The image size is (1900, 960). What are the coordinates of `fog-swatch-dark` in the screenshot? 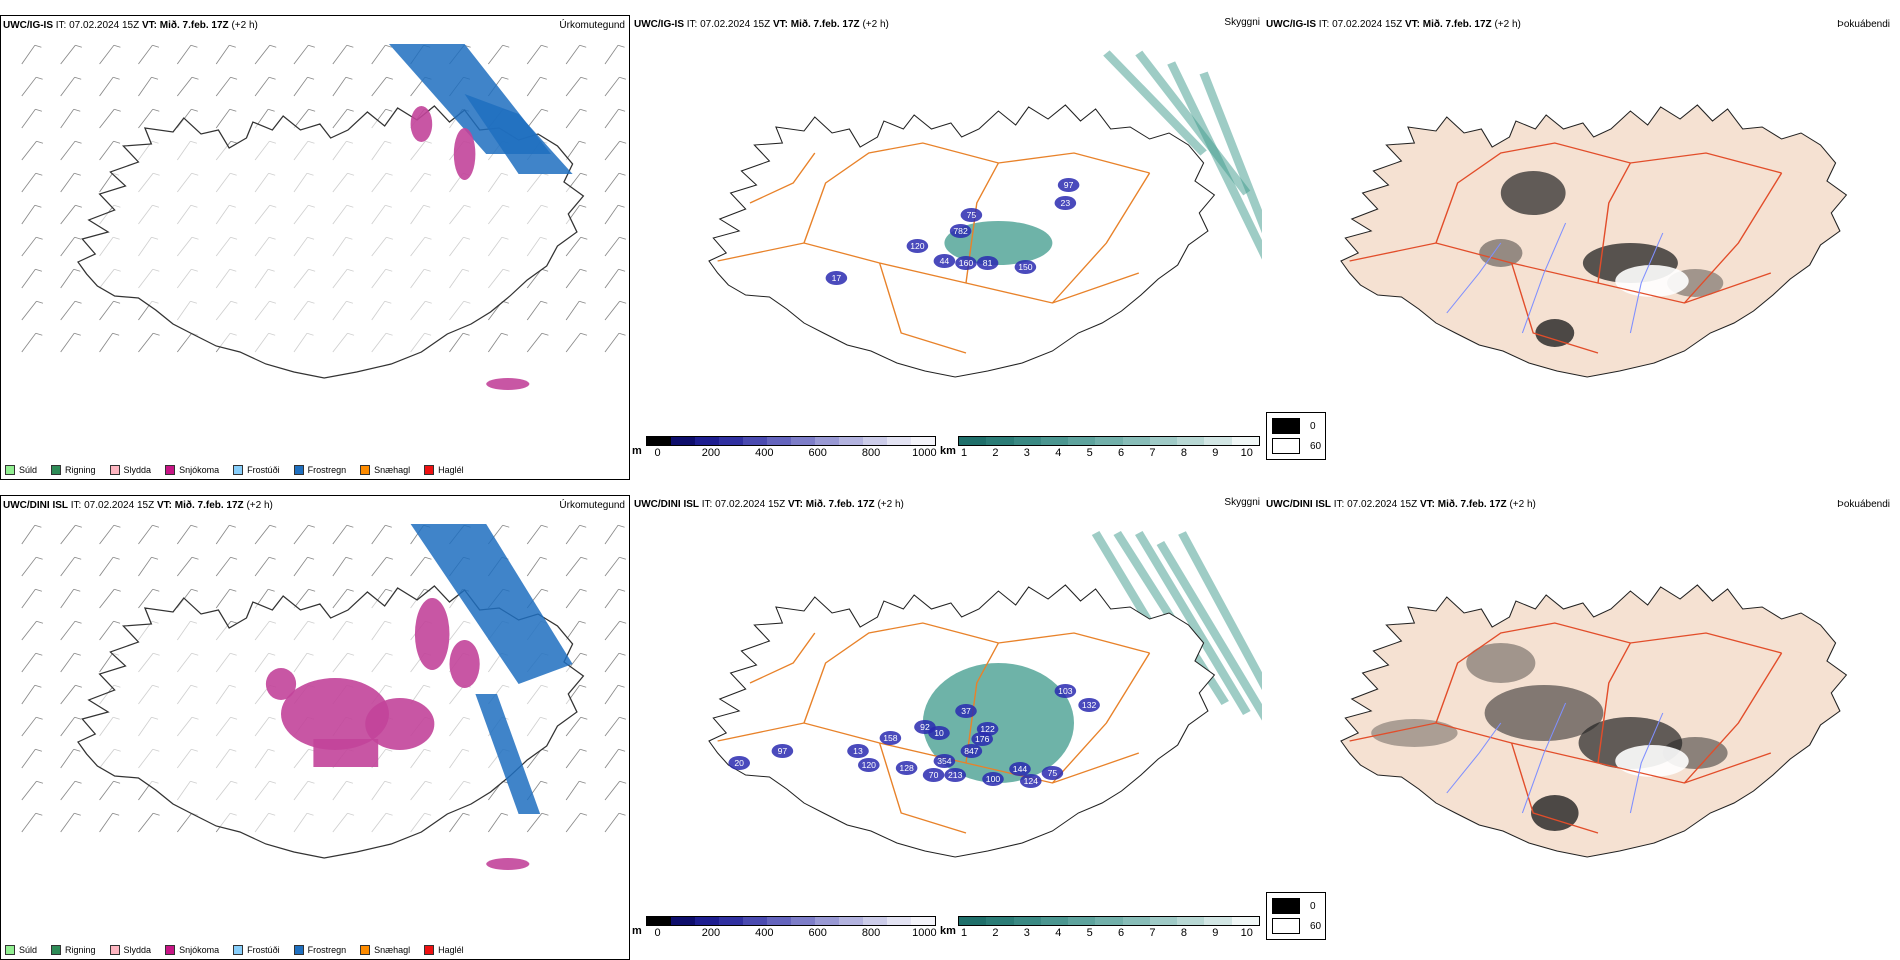 It's located at (1286, 426).